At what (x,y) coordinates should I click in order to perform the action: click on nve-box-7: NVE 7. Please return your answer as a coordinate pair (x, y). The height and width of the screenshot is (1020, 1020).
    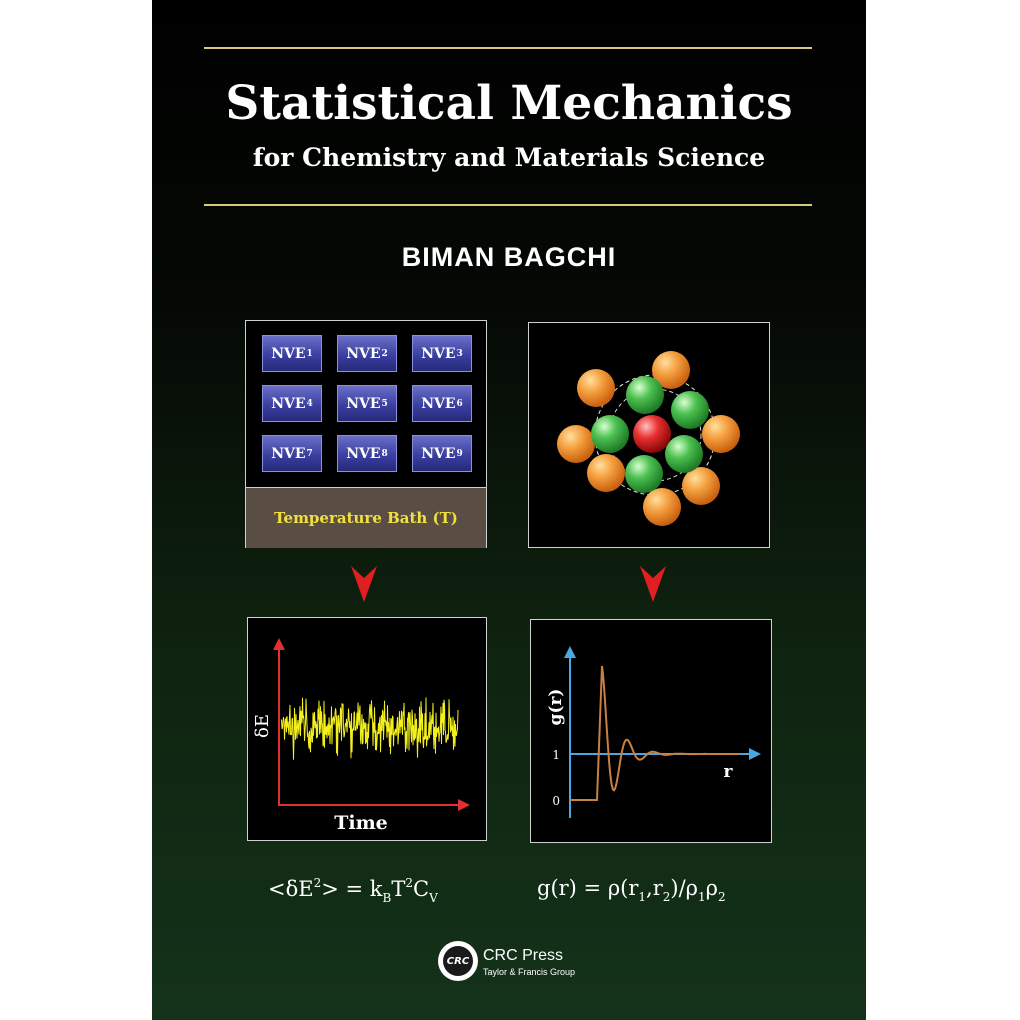
    Looking at the image, I should click on (292, 453).